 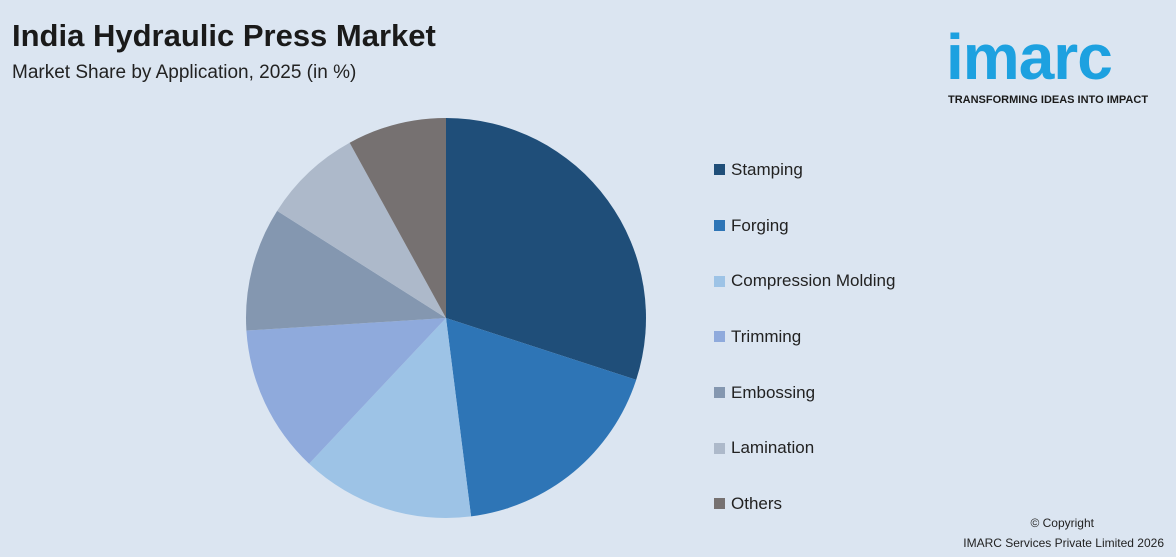 What do you see at coordinates (541, 417) in the screenshot?
I see `pie-slice-forging` at bounding box center [541, 417].